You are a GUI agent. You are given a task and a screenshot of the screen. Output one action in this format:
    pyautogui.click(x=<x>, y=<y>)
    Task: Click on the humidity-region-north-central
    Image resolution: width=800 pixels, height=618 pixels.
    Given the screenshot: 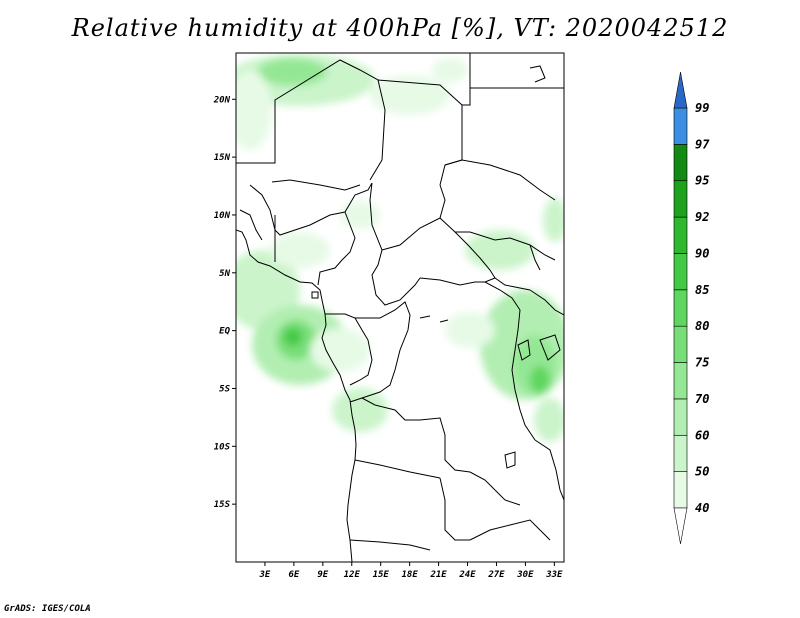 What is the action you would take?
    pyautogui.click(x=410, y=95)
    